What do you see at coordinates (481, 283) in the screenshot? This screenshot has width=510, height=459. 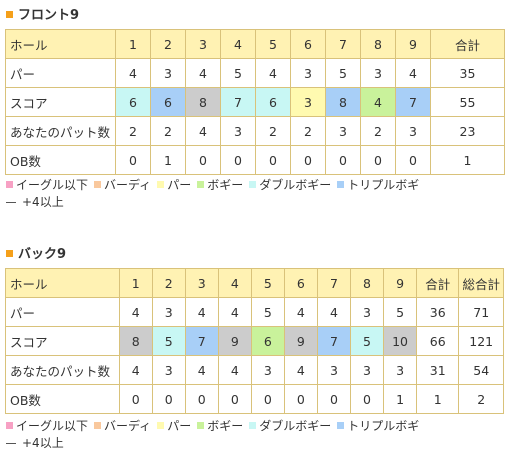 I see `total-header: 総合計` at bounding box center [481, 283].